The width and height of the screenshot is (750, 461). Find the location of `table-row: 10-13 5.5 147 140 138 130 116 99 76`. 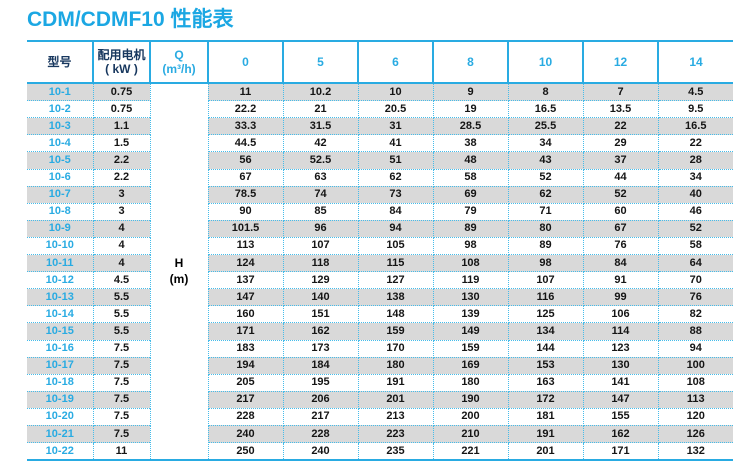

table-row: 10-13 5.5 147 140 138 130 116 99 76 is located at coordinates (380, 297).